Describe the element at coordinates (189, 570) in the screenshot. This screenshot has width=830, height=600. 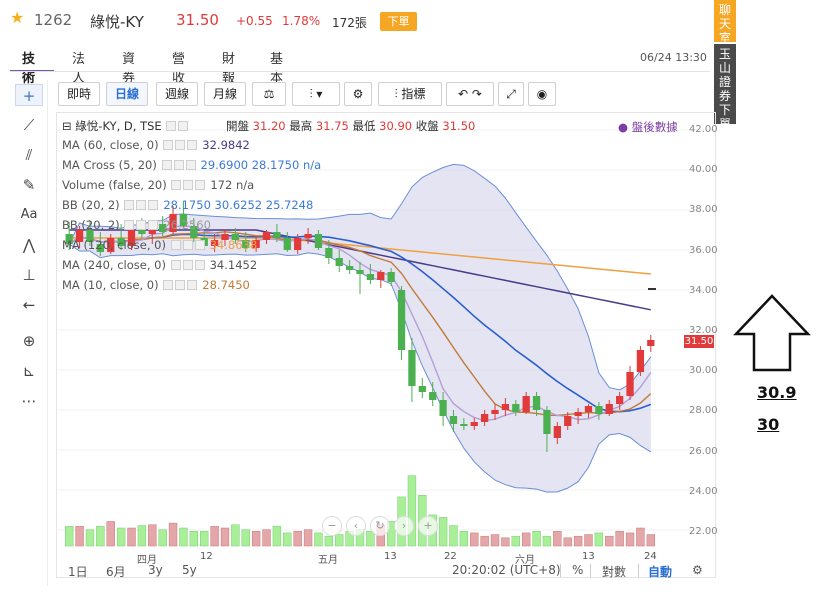
I see `range-5y: 5y` at that location.